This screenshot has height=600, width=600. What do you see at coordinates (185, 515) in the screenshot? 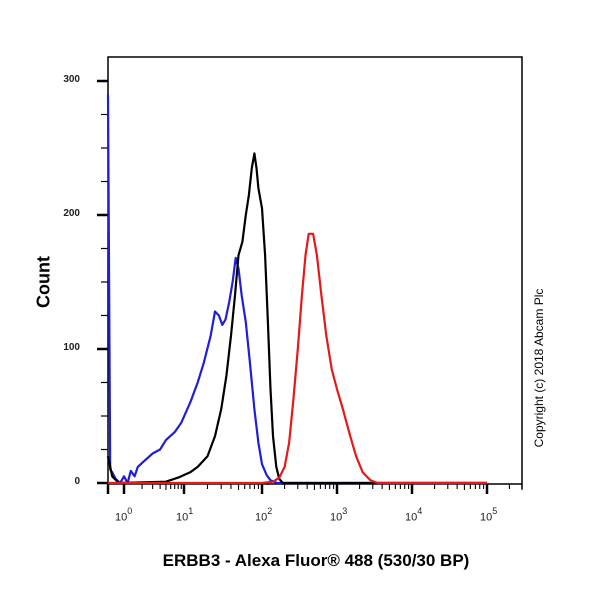
I see `x-tick-label-1e1: 10¹` at bounding box center [185, 515].